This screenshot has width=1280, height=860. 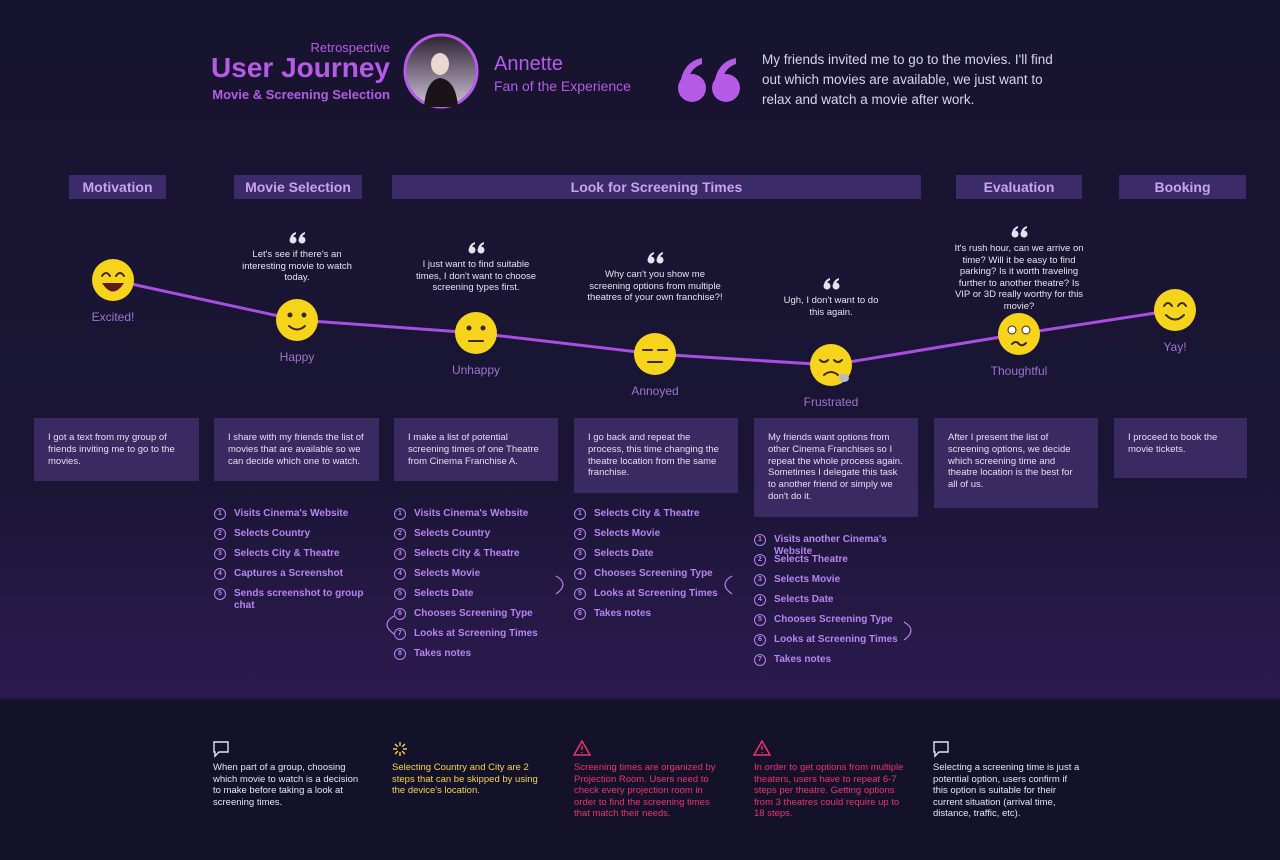 I want to click on step: 7 Takes notes, so click(x=836, y=660).